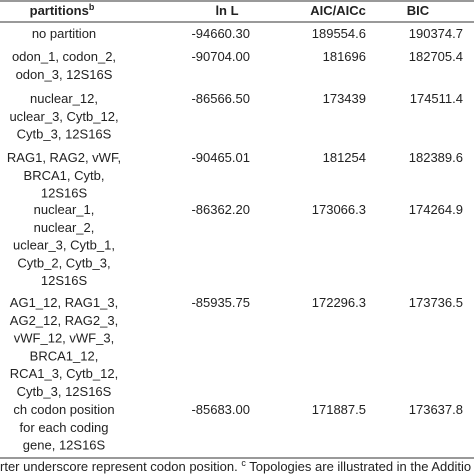 The image size is (474, 474). What do you see at coordinates (64, 157) in the screenshot?
I see `partition-line: RAG1, RAG2, vWF,` at bounding box center [64, 157].